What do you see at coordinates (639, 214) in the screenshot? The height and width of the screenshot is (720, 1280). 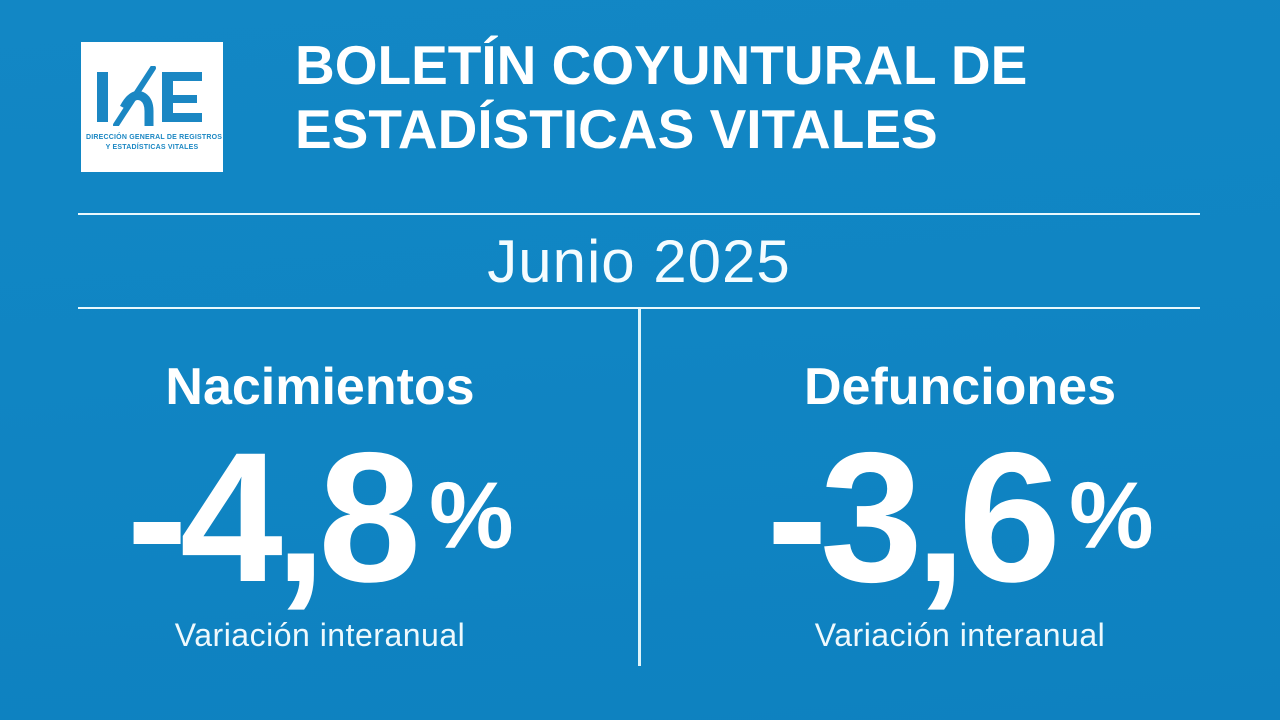 I see `divider-top` at bounding box center [639, 214].